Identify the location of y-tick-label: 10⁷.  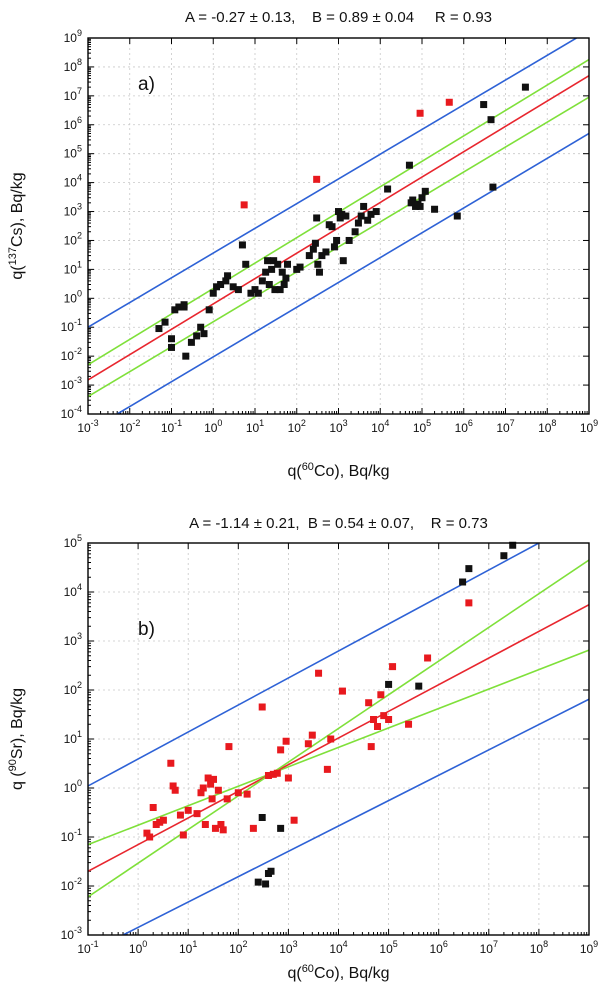
(73, 94).